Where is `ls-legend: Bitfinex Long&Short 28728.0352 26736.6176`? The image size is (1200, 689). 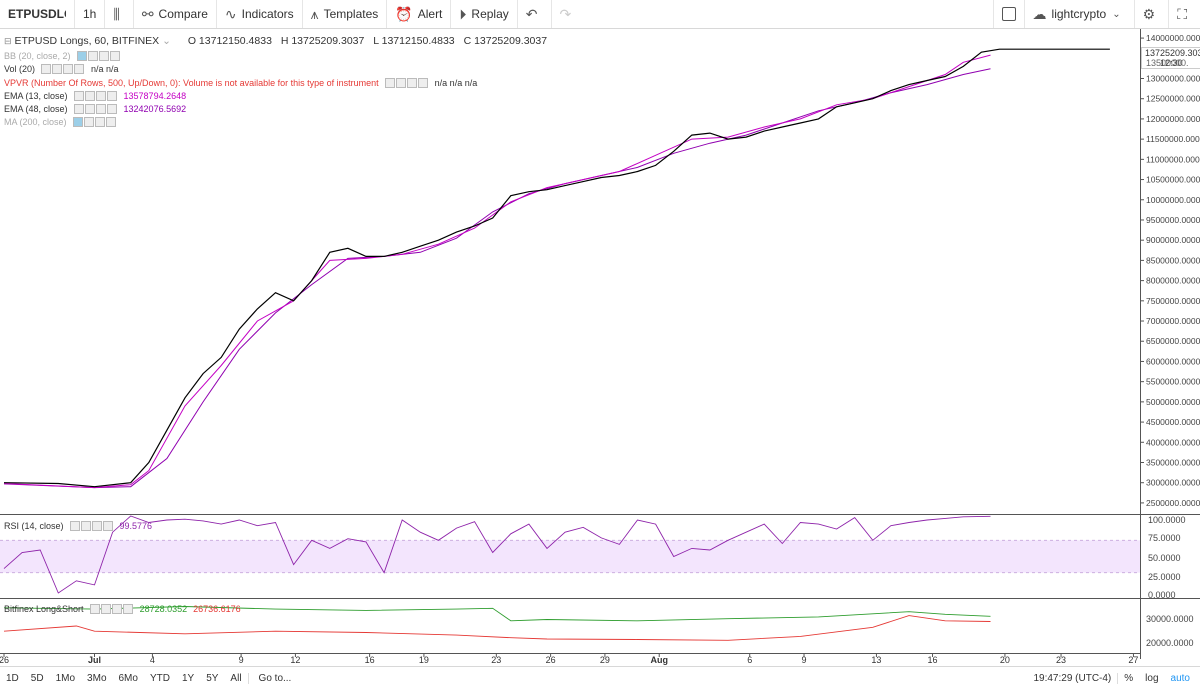 ls-legend: Bitfinex Long&Short 28728.0352 26736.6176 is located at coordinates (122, 609).